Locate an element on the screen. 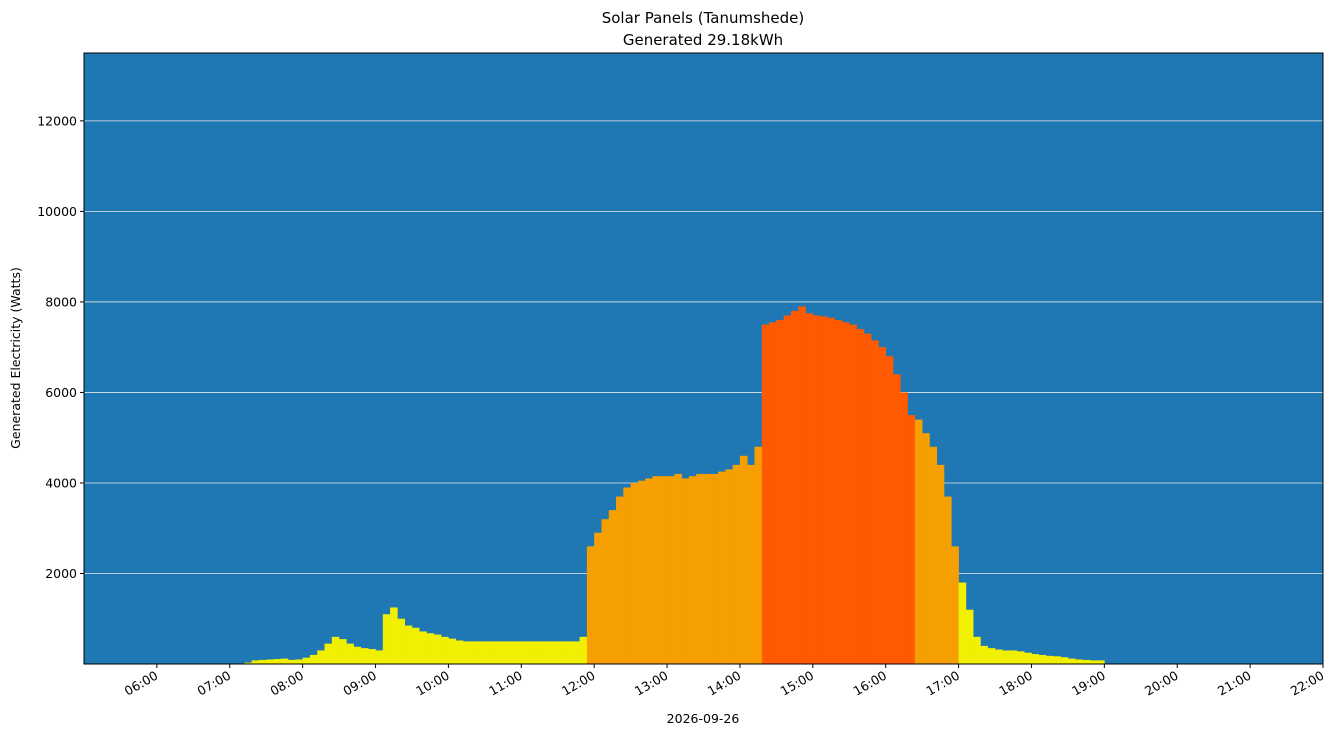 Image resolution: width=1333 pixels, height=736 pixels. x-tick-label: 15:00 is located at coordinates (797, 683).